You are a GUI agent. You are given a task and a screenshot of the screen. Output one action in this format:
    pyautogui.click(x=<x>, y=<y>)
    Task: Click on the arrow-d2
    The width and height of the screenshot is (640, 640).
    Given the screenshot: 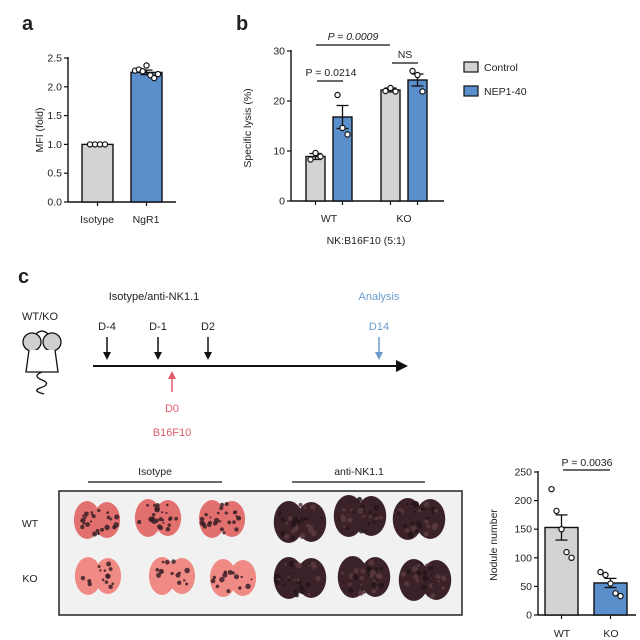 What is the action you would take?
    pyautogui.click(x=208, y=348)
    